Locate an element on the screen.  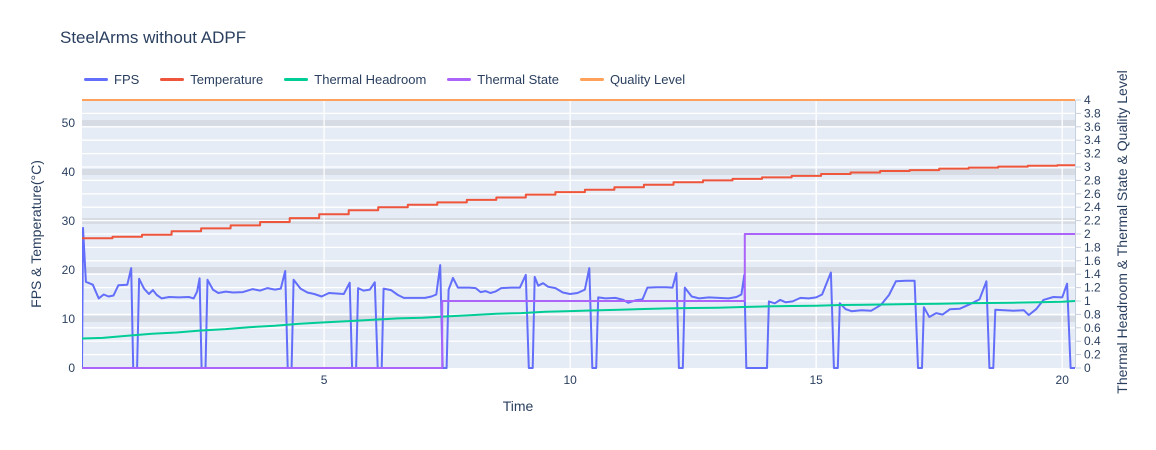
legend-label: Temperature is located at coordinates (227, 79).